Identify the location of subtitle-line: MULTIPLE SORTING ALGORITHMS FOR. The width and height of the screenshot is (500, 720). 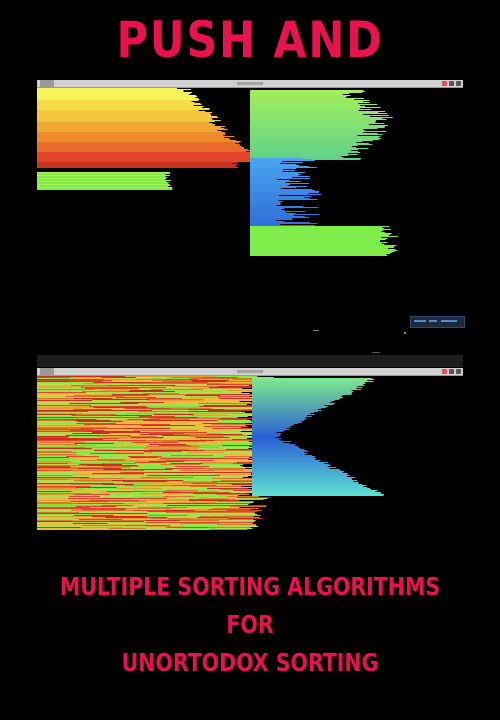
(250, 606).